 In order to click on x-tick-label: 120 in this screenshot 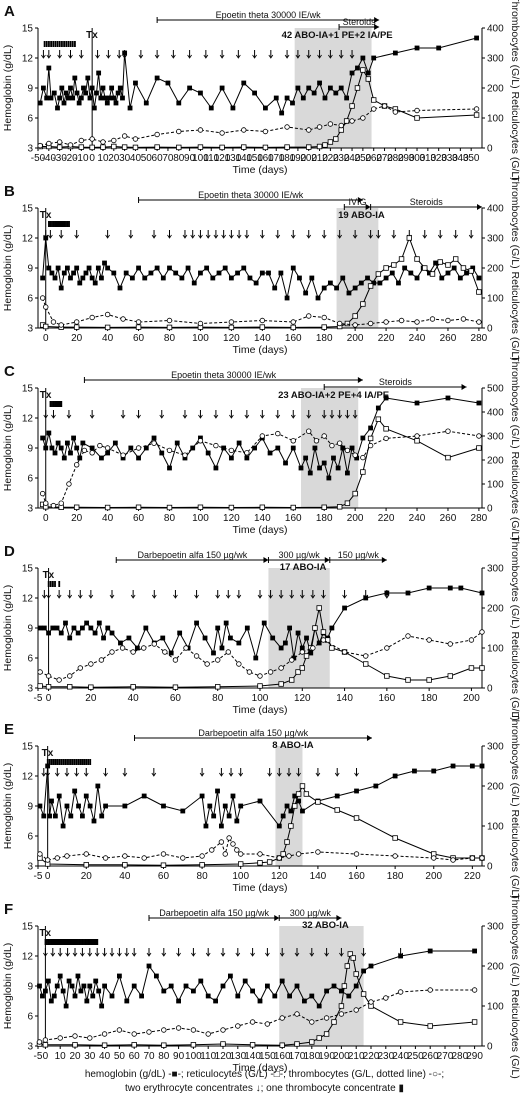, I will do `click(231, 338)`.